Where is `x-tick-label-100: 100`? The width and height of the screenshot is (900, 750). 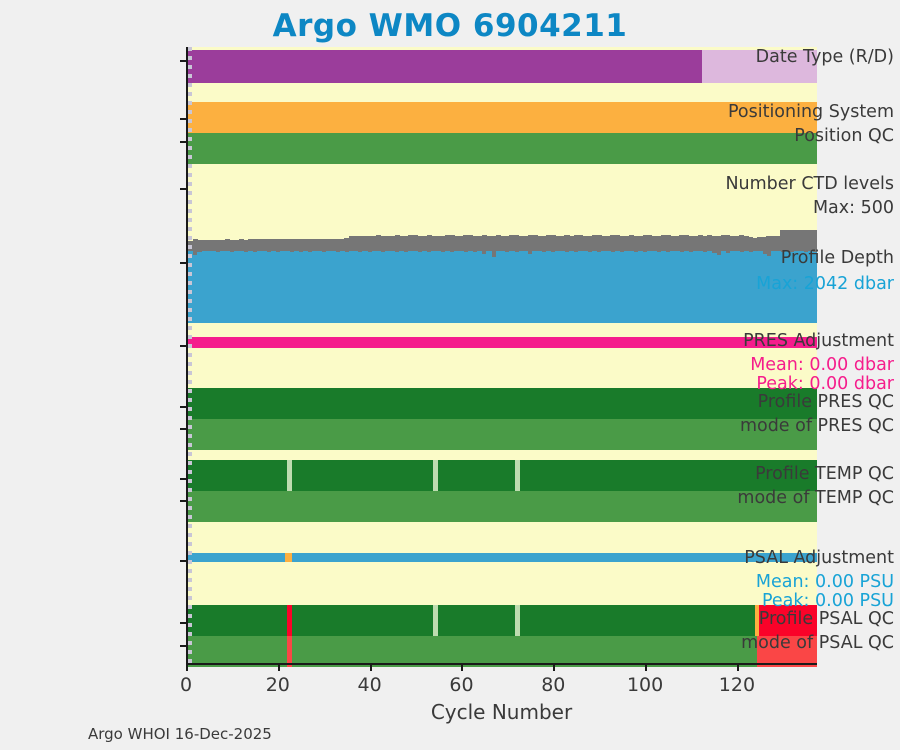 x-tick-label-100: 100 is located at coordinates (645, 685).